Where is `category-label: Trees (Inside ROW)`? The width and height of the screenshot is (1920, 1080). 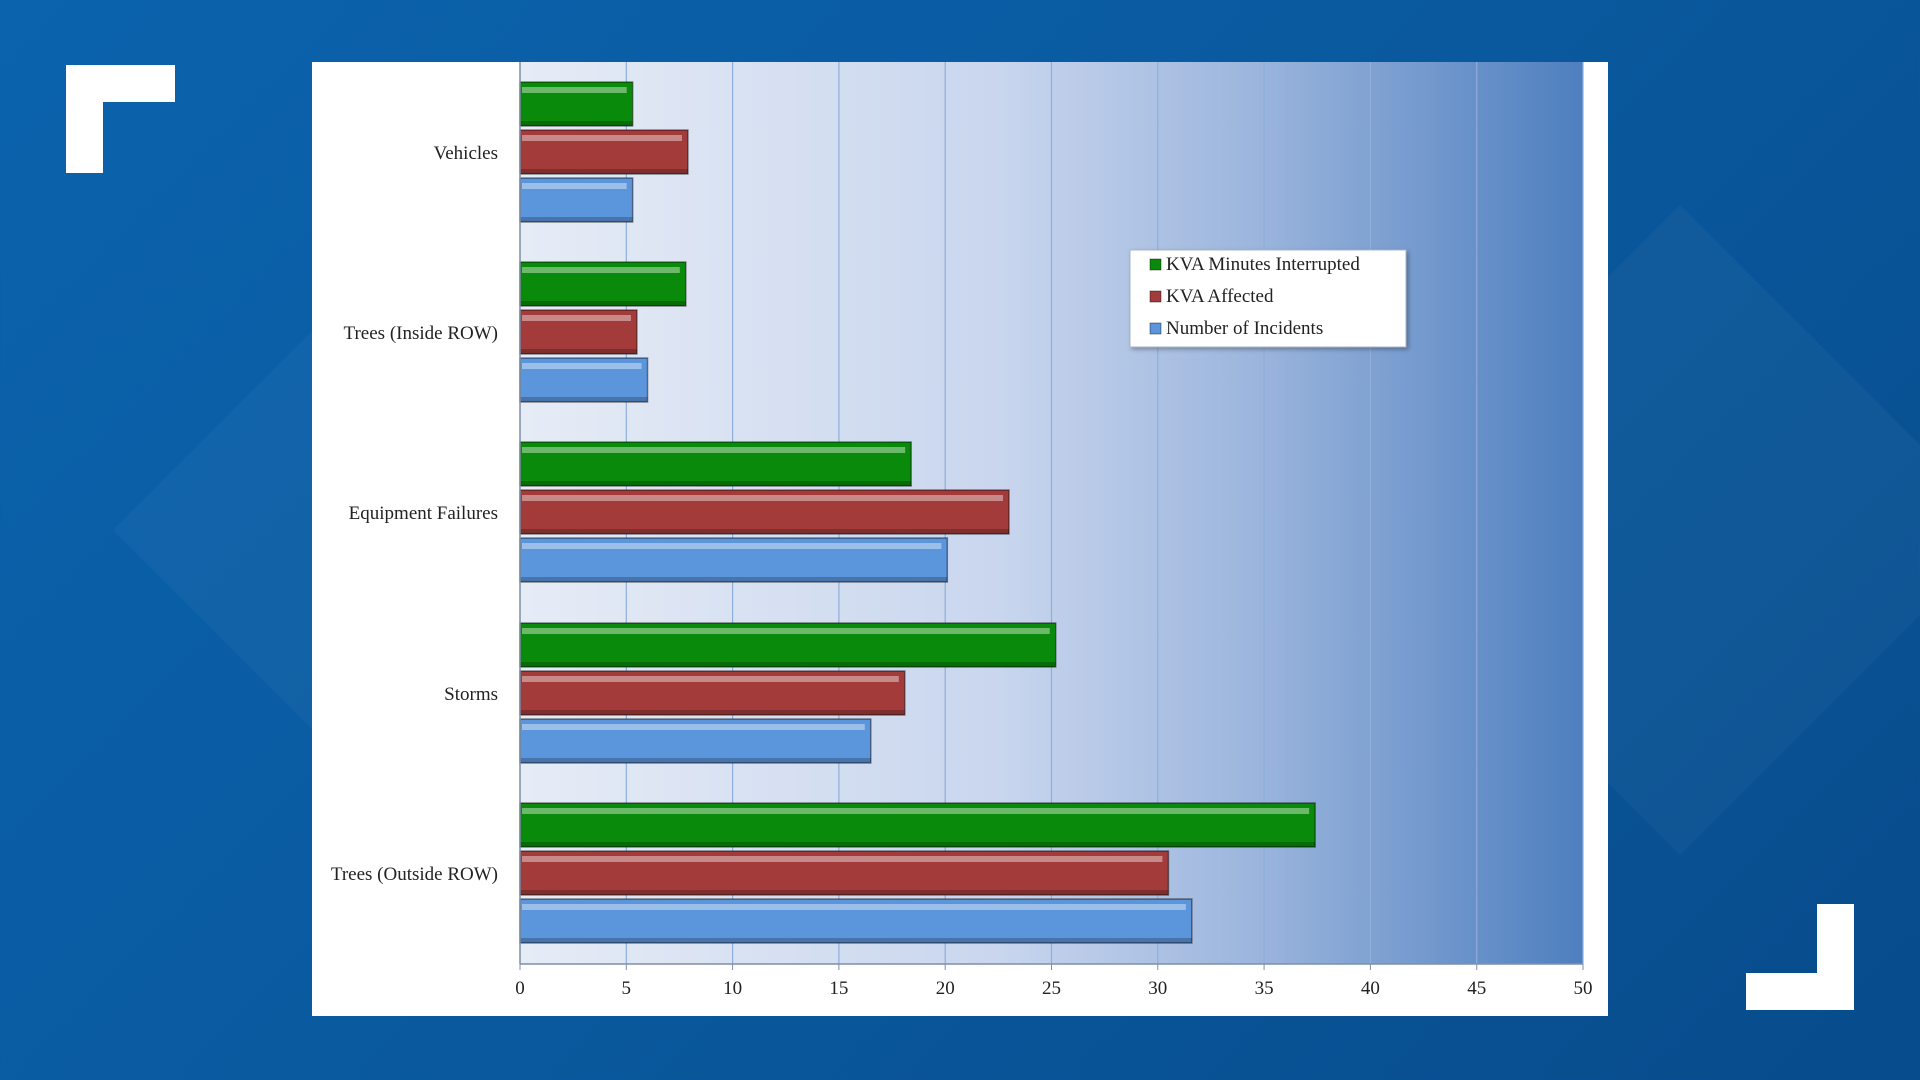
category-label: Trees (Inside ROW) is located at coordinates (421, 333).